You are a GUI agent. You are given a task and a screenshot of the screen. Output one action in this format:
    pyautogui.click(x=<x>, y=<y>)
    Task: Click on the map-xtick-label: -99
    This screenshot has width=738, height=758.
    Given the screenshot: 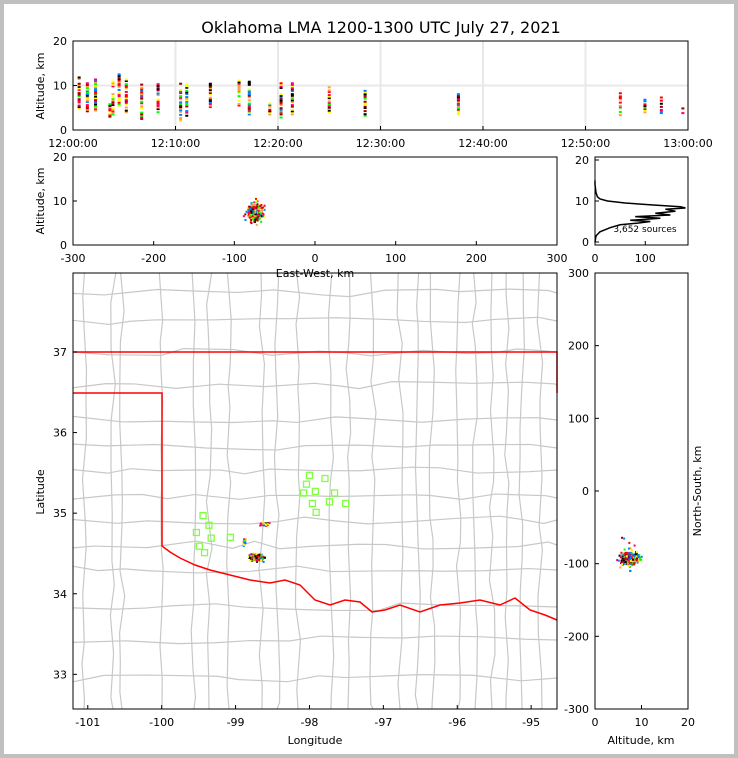 What is the action you would take?
    pyautogui.click(x=236, y=722)
    